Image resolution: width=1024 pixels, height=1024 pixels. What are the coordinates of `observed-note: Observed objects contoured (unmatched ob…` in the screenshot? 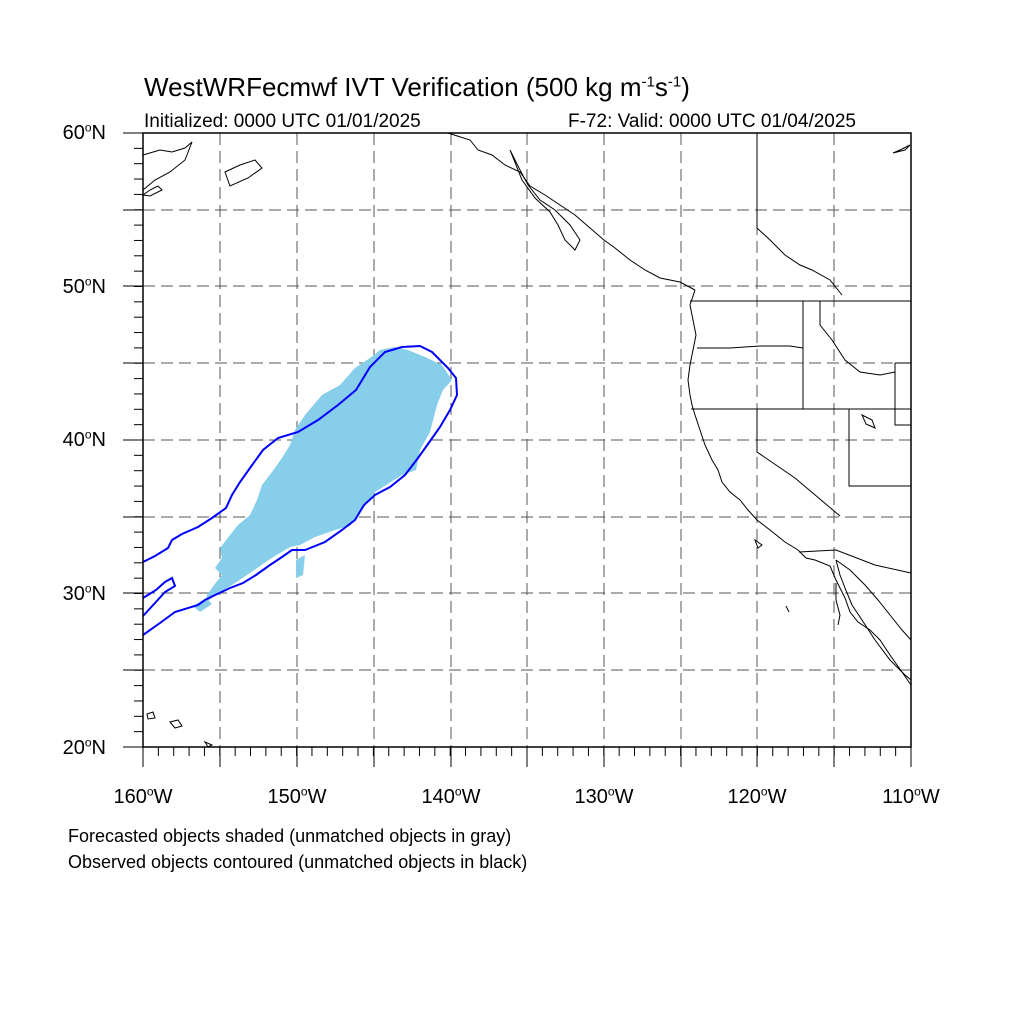 It's located at (298, 862).